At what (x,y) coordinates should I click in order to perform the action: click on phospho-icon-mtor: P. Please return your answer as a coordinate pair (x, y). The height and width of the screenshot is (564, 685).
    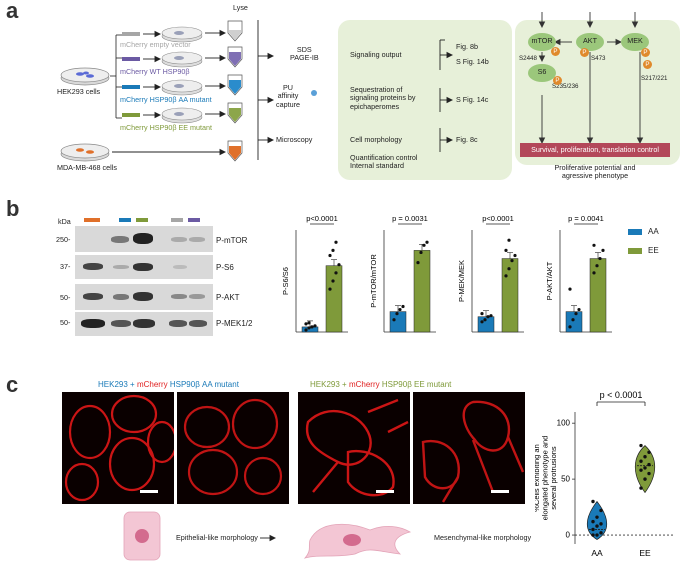
    Looking at the image, I should click on (555, 51).